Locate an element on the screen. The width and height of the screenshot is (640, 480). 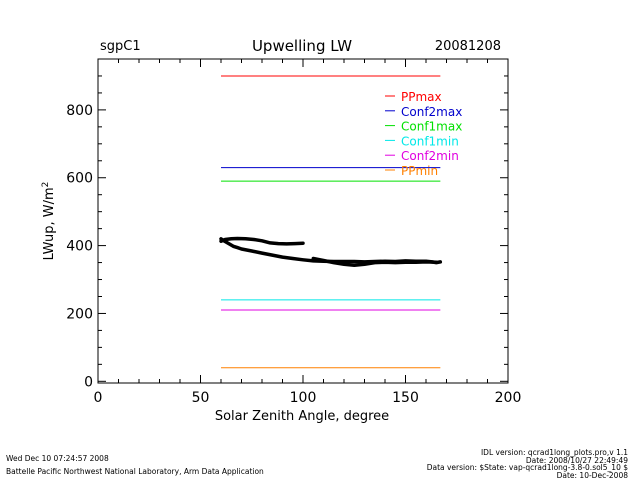
y-tick-label: 0 is located at coordinates (88, 382).